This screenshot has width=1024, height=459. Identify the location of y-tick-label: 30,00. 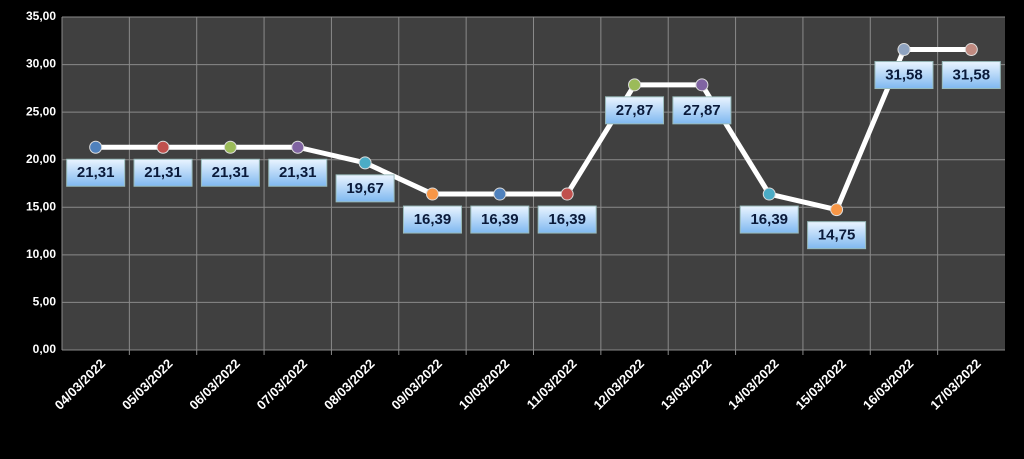
(41, 64).